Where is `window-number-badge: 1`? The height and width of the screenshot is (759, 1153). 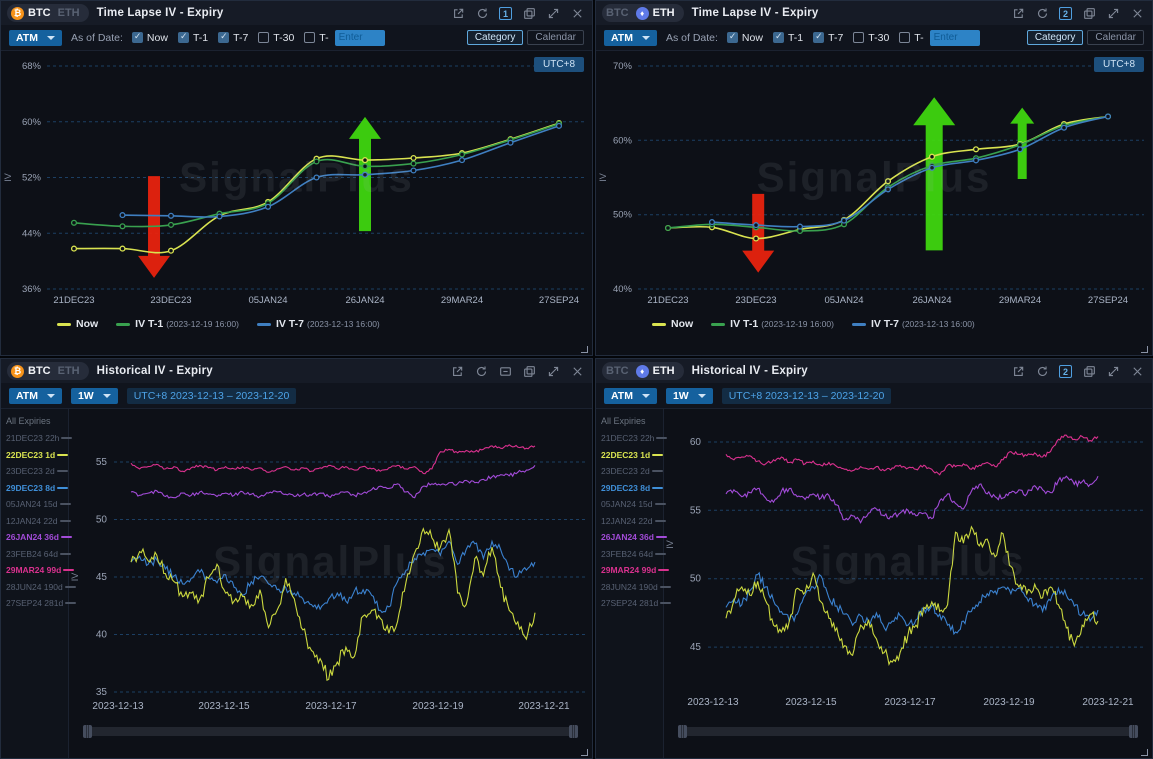 window-number-badge: 1 is located at coordinates (505, 13).